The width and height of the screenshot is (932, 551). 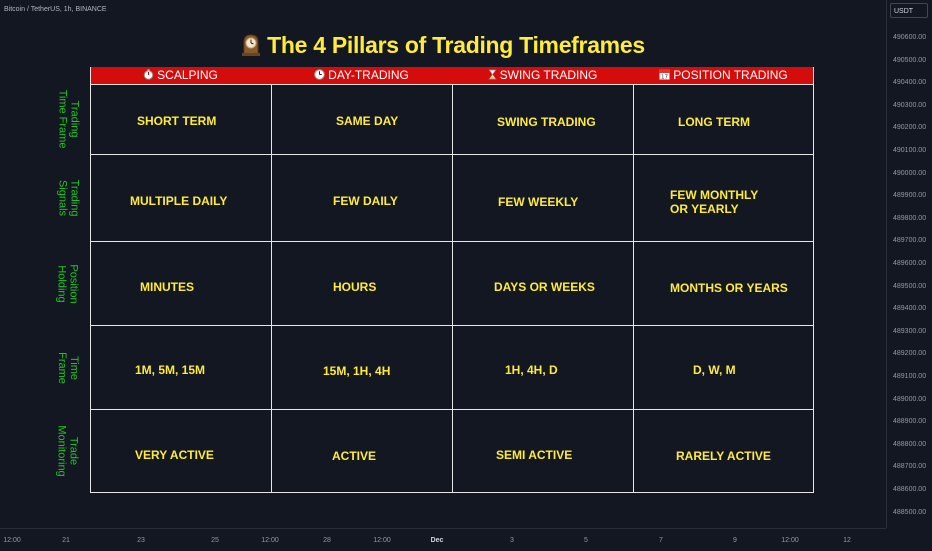 What do you see at coordinates (437, 540) in the screenshot?
I see `time-tick-label: Dec` at bounding box center [437, 540].